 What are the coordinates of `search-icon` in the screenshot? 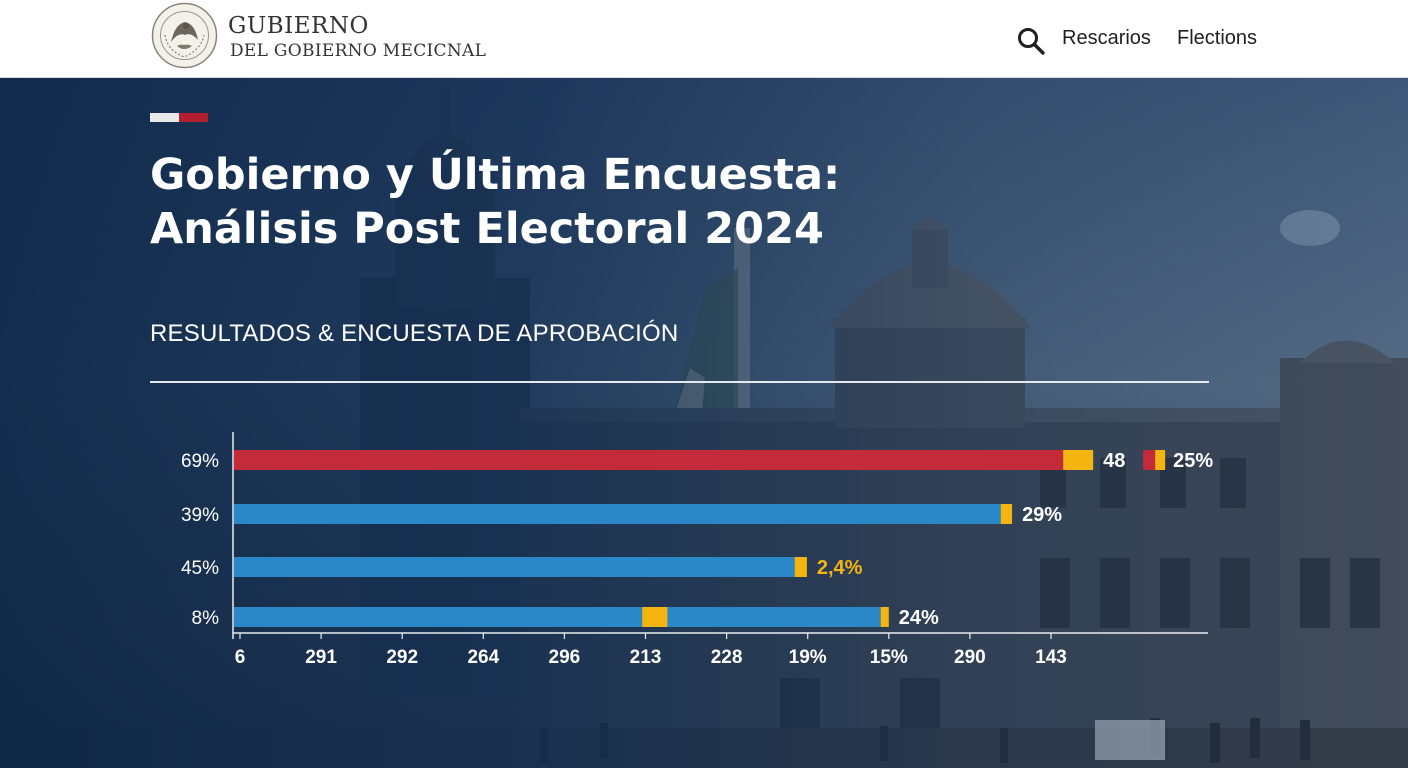 It's located at (1031, 41).